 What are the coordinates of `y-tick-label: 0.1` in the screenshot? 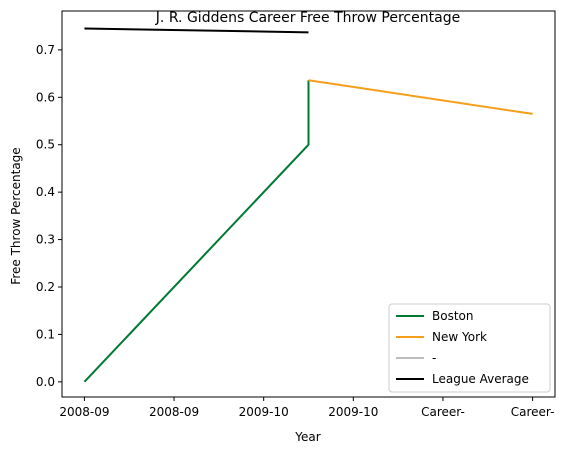 It's located at (45, 334).